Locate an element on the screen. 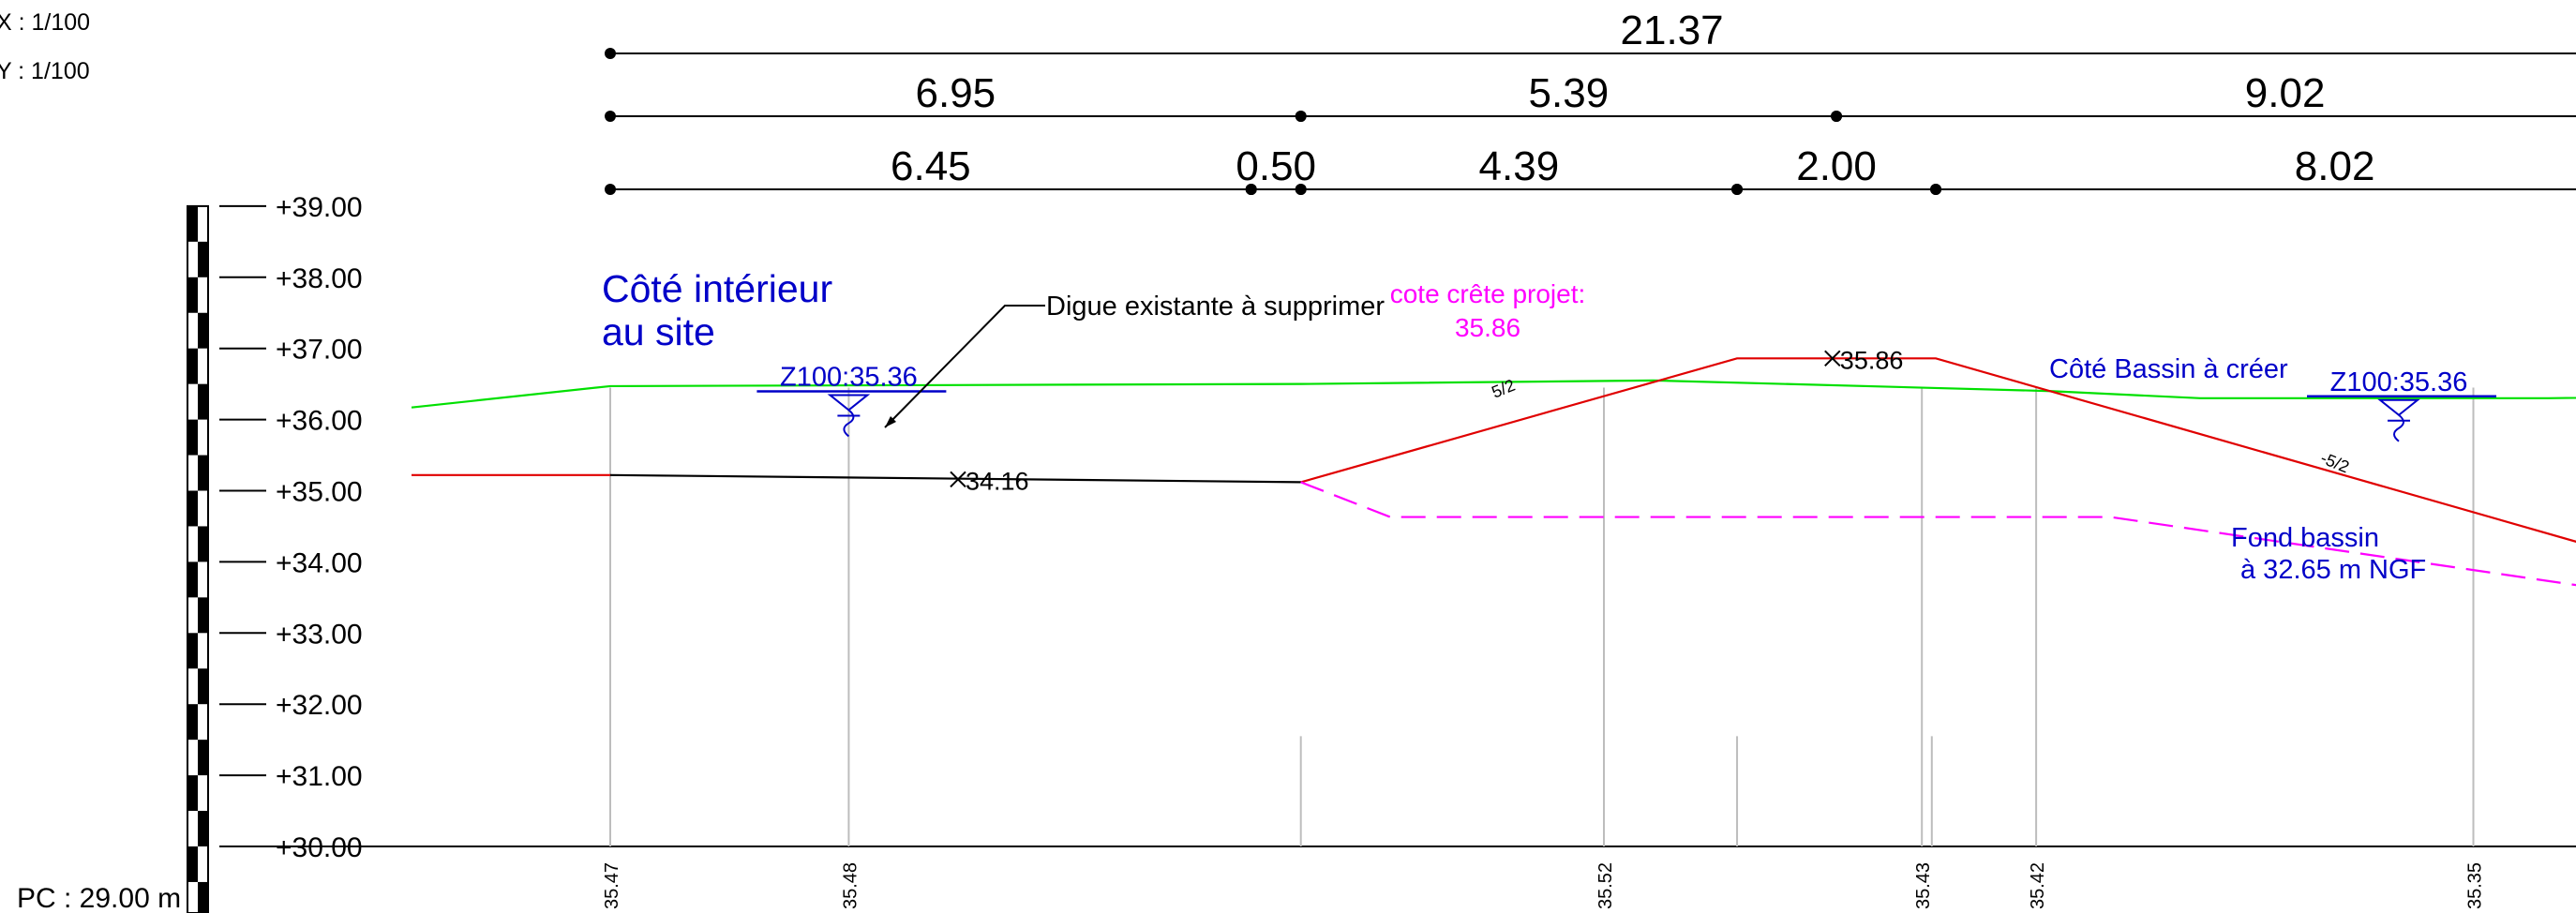 Image resolution: width=2576 pixels, height=913 pixels. elevation-tick-label: +34.00 is located at coordinates (319, 563).